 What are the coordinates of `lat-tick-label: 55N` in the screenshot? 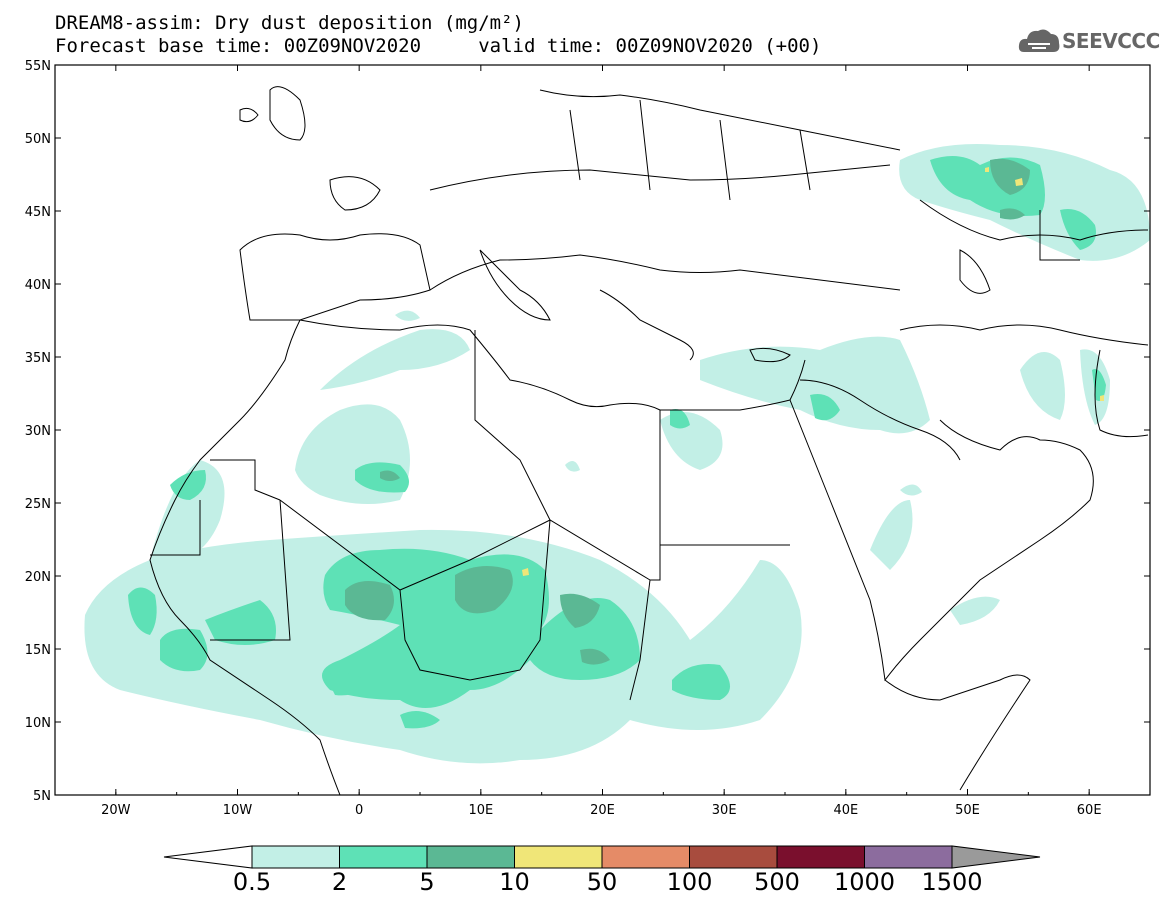 It's located at (38, 66).